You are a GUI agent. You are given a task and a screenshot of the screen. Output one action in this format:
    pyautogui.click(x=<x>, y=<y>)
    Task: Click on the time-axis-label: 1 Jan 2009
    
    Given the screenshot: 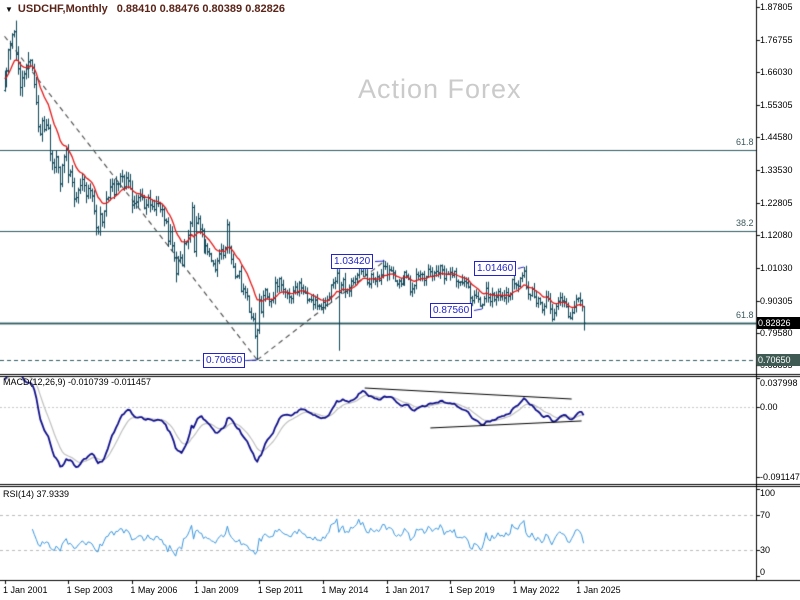 What is the action you would take?
    pyautogui.click(x=216, y=590)
    